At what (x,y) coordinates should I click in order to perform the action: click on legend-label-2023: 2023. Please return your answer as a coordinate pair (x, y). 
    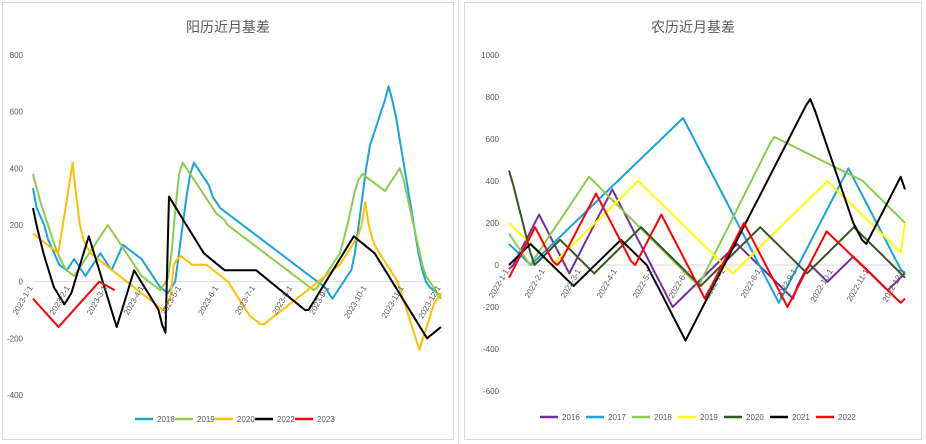
    Looking at the image, I should click on (326, 419).